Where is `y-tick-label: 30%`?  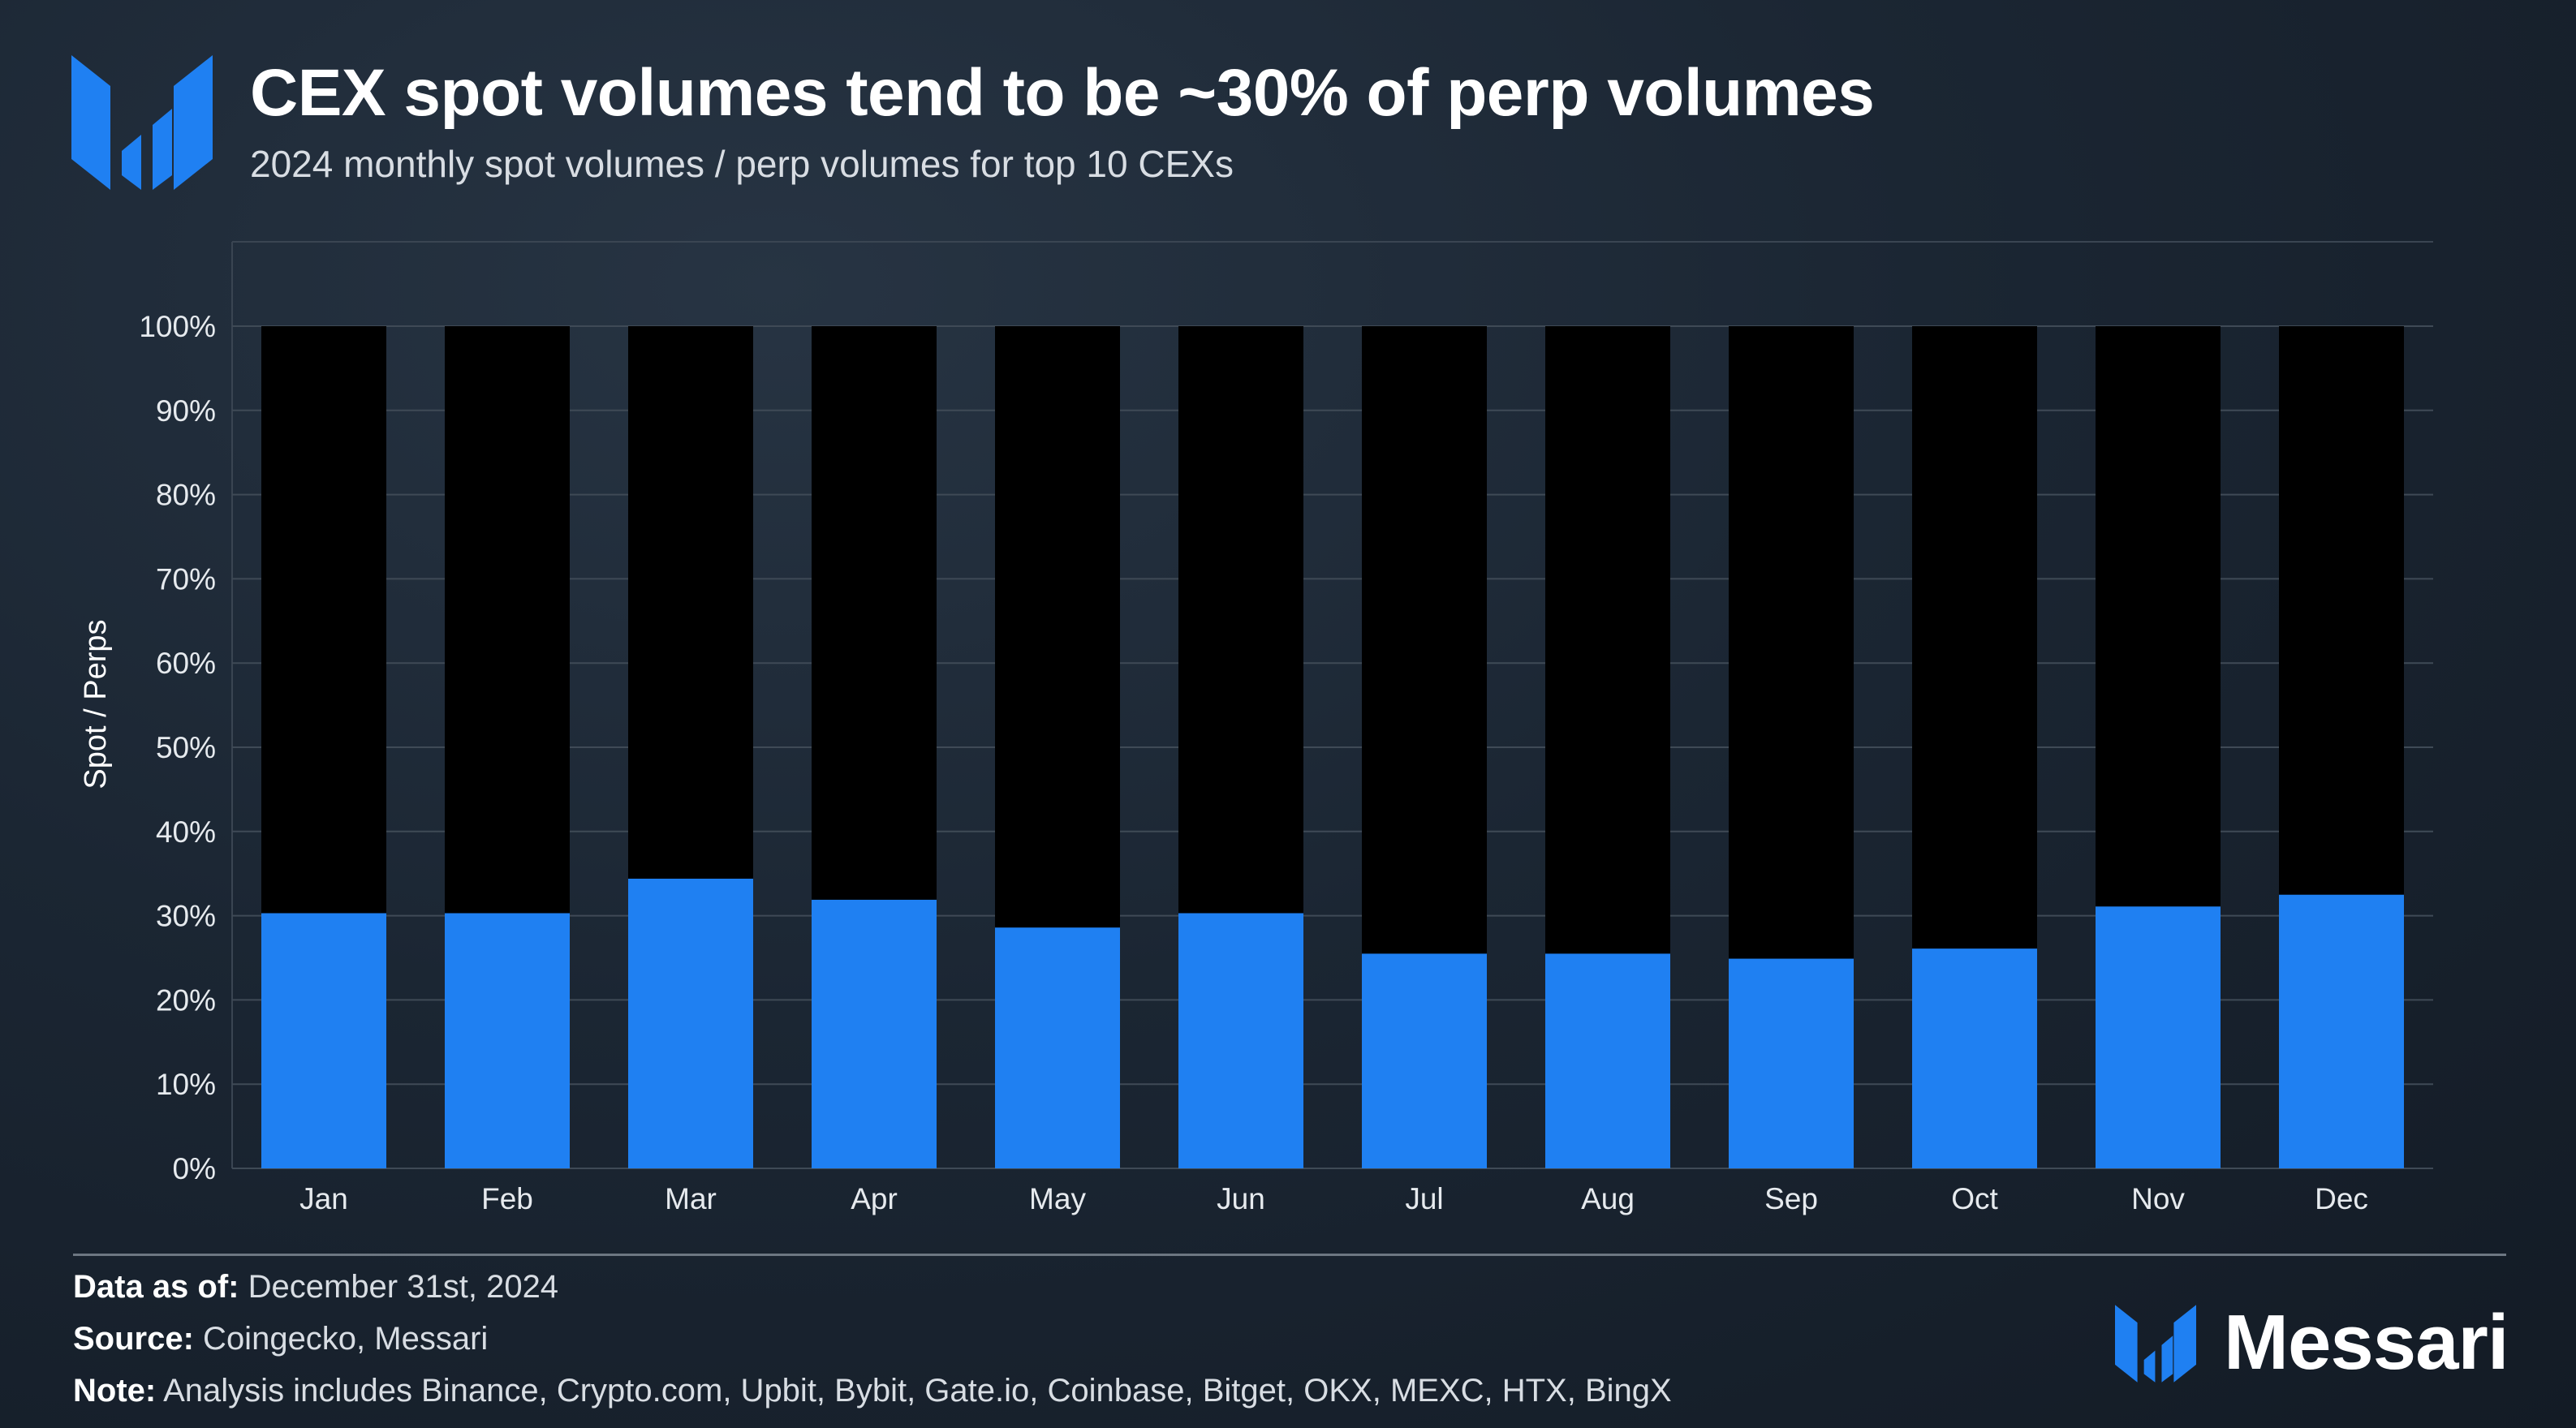 y-tick-label: 30% is located at coordinates (186, 917).